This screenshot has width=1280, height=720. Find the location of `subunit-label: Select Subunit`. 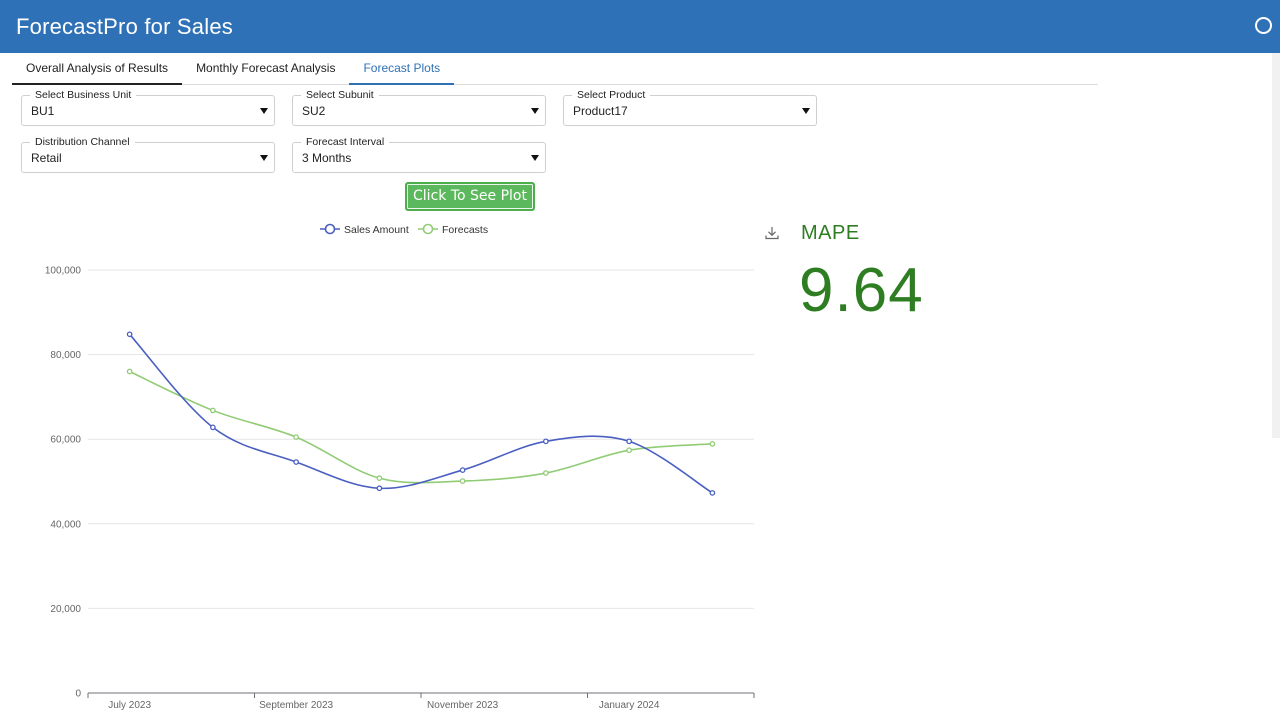

subunit-label: Select Subunit is located at coordinates (340, 95).